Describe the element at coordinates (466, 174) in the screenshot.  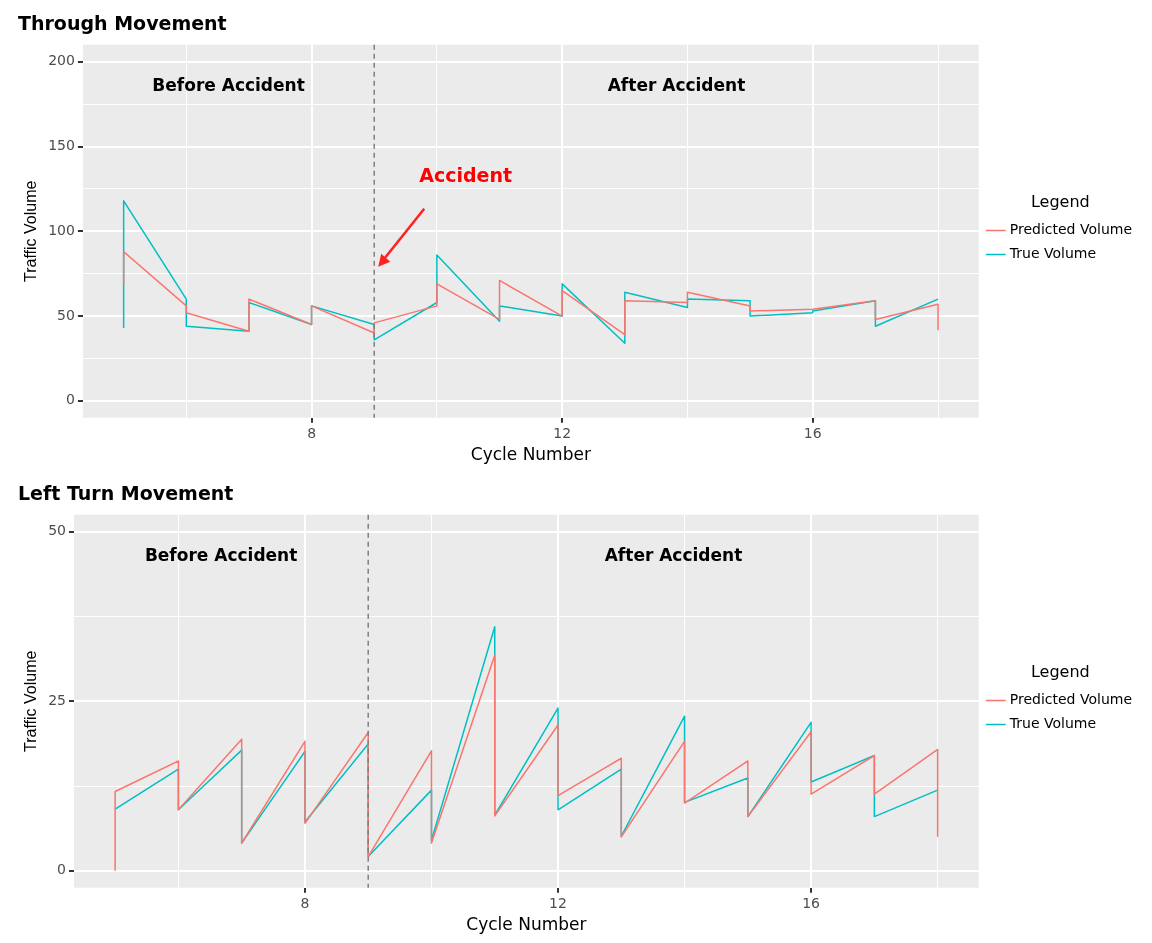
I see `ref-line-label: Accident` at that location.